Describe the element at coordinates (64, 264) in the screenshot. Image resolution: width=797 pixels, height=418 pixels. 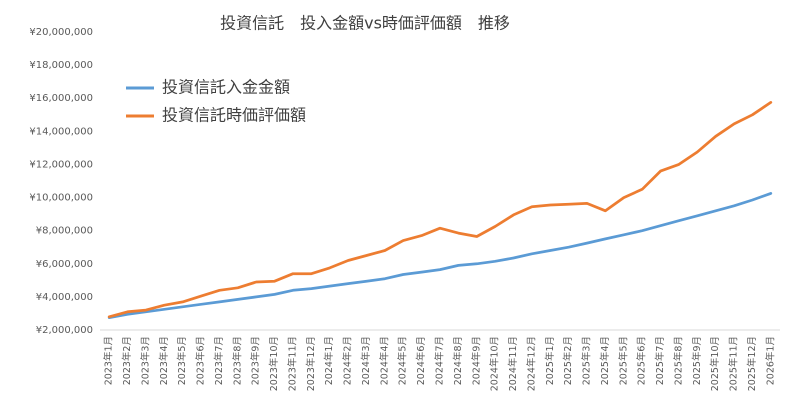
I see `y-tick-label: ¥6,000,000` at that location.